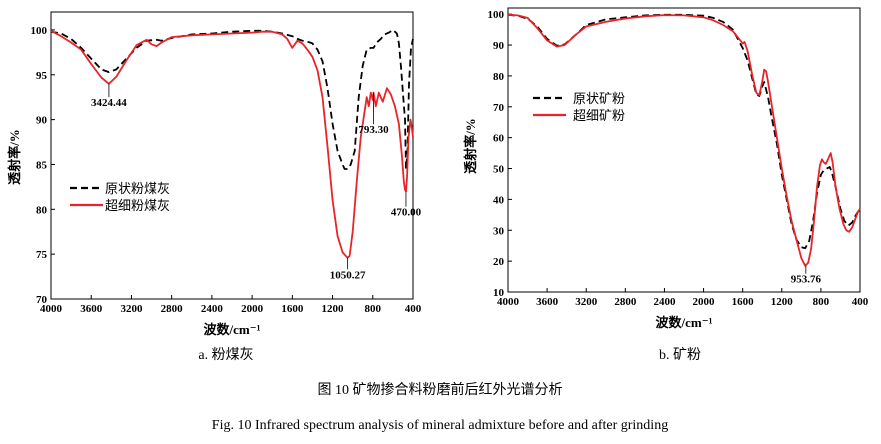 Image resolution: width=881 pixels, height=444 pixels. Describe the element at coordinates (413, 309) in the screenshot. I see `x-tick-label-a: 400` at that location.